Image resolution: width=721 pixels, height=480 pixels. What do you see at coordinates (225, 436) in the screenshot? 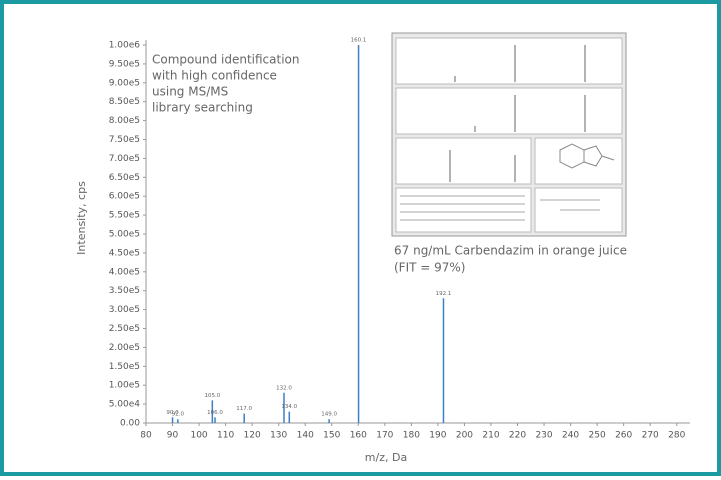
I see `x-tick-label: 110` at bounding box center [225, 436].